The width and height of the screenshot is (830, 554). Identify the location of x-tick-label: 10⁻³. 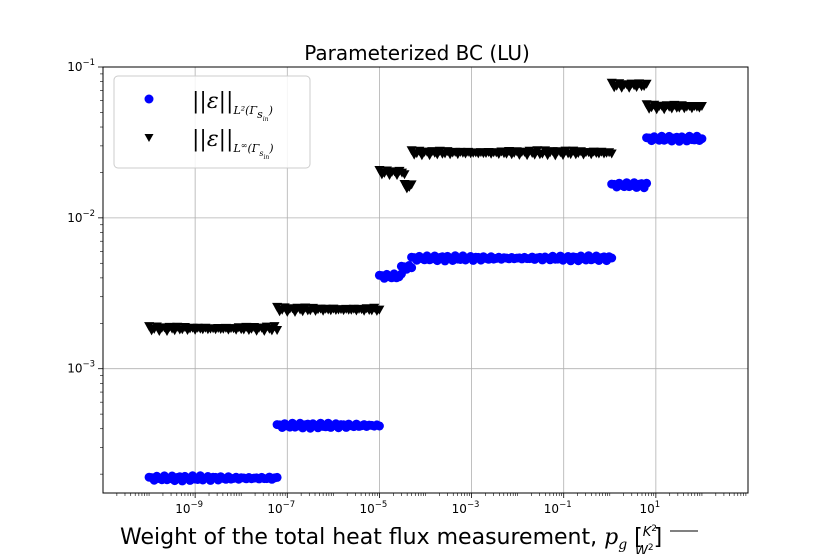
(466, 508).